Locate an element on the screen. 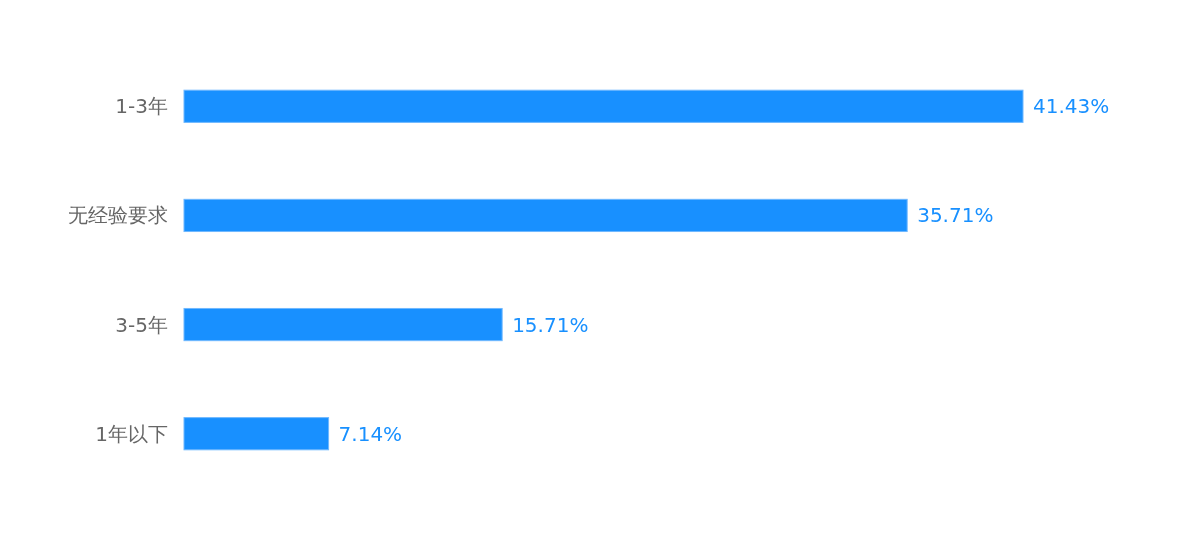 Image resolution: width=1196 pixels, height=540 pixels. data-label: 7.14% is located at coordinates (370, 433).